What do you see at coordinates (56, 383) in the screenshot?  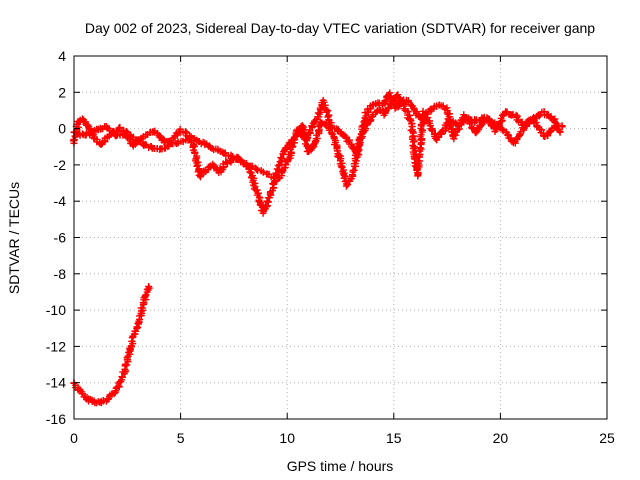 I see `y-tick-label: -14` at bounding box center [56, 383].